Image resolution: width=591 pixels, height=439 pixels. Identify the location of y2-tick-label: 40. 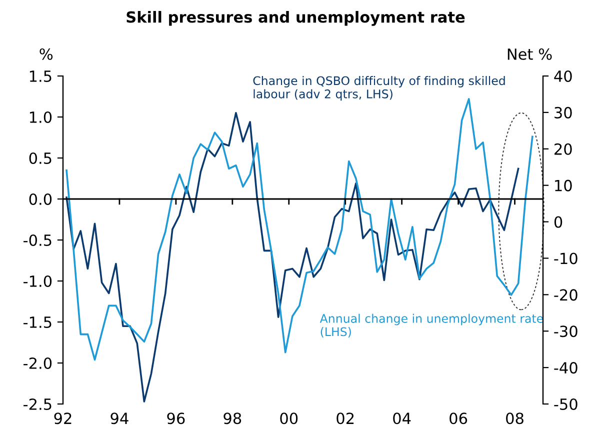
(563, 76).